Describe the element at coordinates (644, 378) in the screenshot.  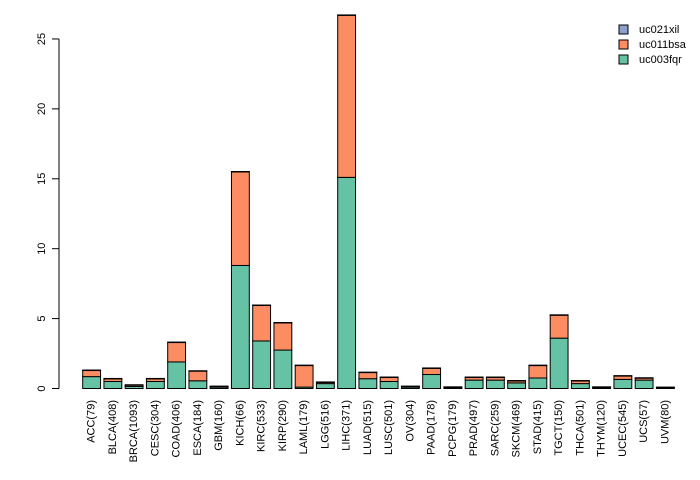
I see `bar-uc021xil-UCS(57)` at that location.